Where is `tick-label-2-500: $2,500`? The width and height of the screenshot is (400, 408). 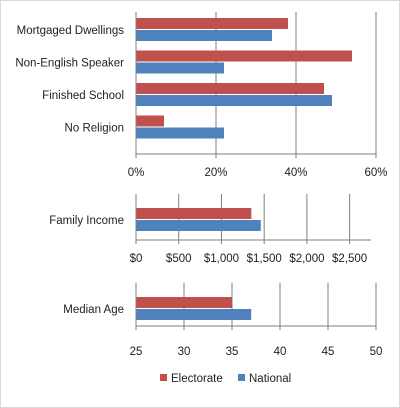 tick-label-2-500: $2,500 is located at coordinates (349, 259).